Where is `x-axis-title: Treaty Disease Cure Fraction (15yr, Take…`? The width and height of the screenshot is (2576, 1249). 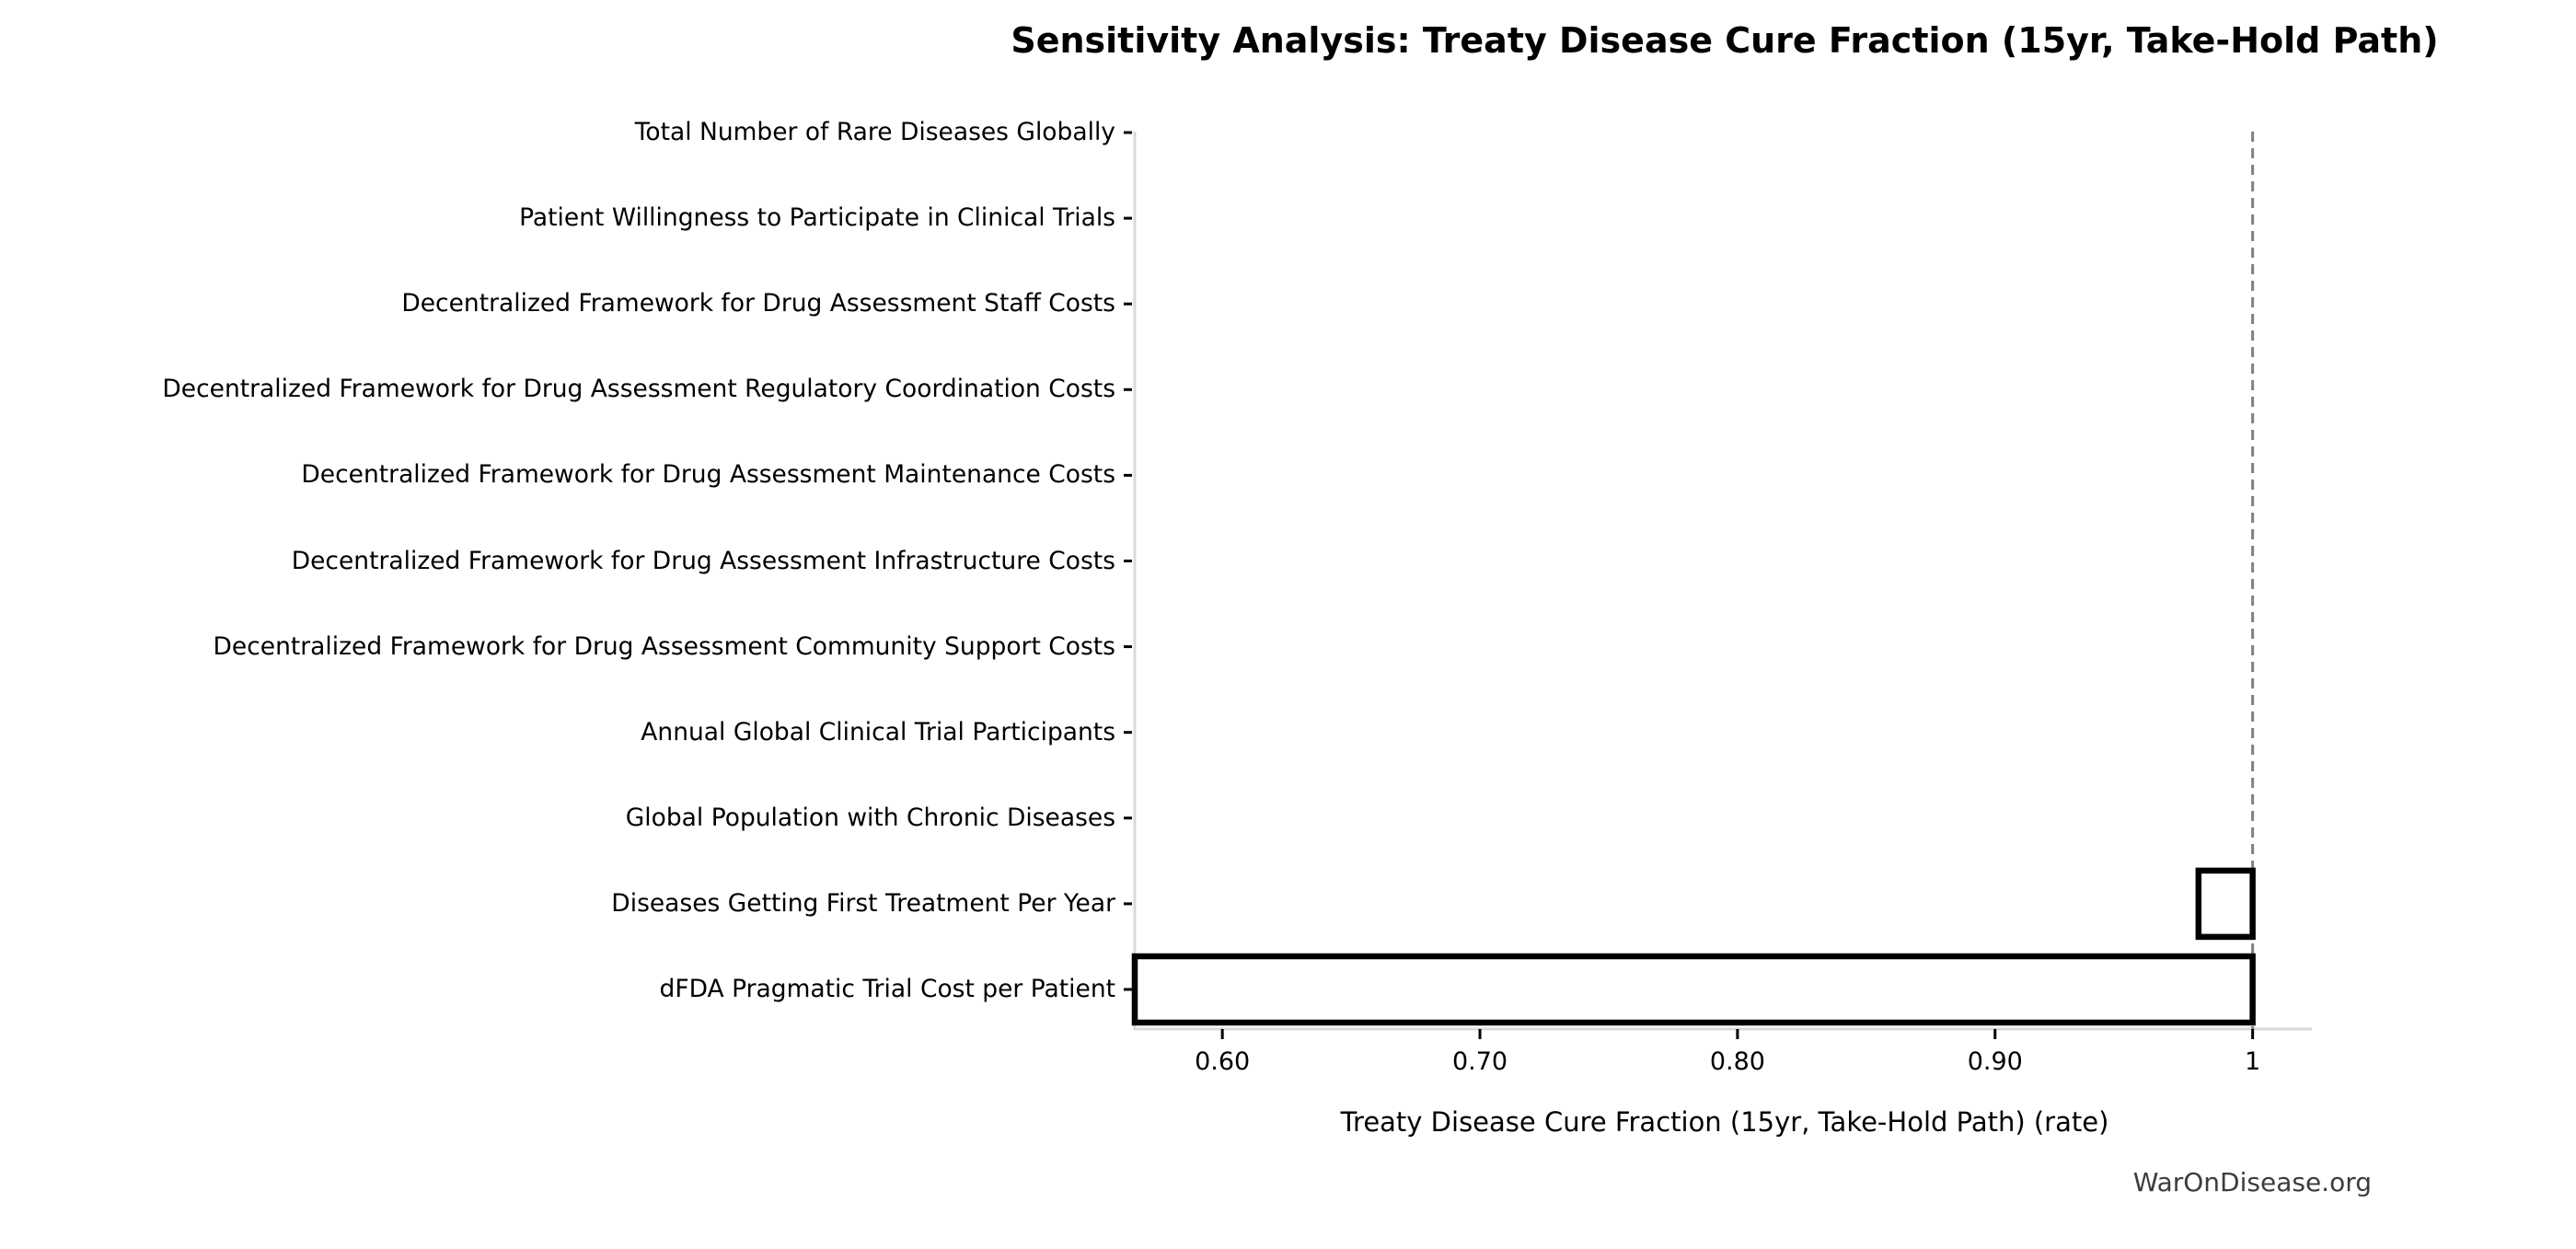
x-axis-title: Treaty Disease Cure Fraction (15yr, Take… is located at coordinates (1724, 1122).